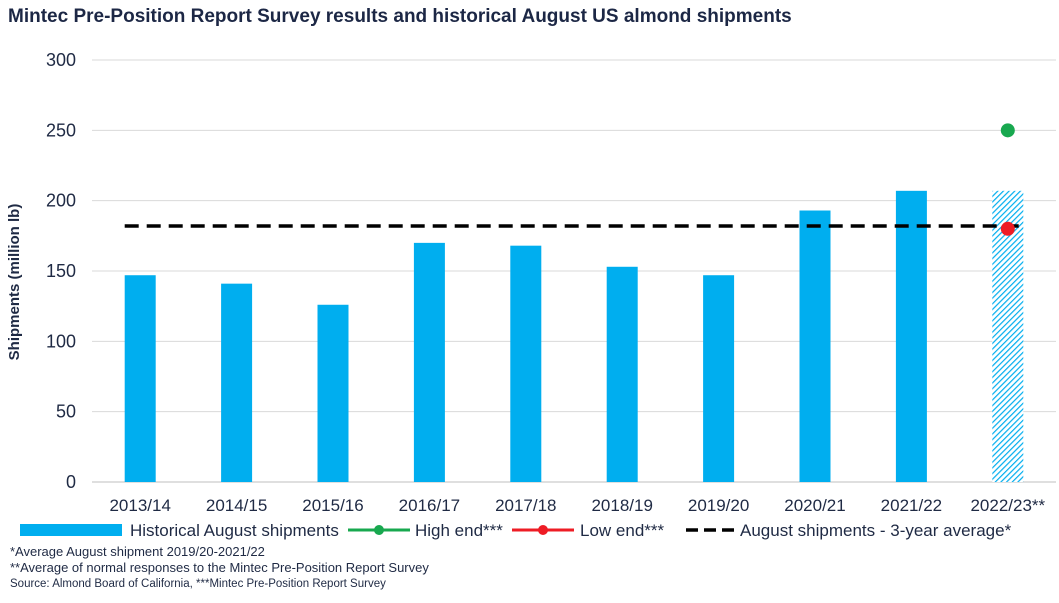  What do you see at coordinates (814, 505) in the screenshot?
I see `x-tick-label: 2020/21` at bounding box center [814, 505].